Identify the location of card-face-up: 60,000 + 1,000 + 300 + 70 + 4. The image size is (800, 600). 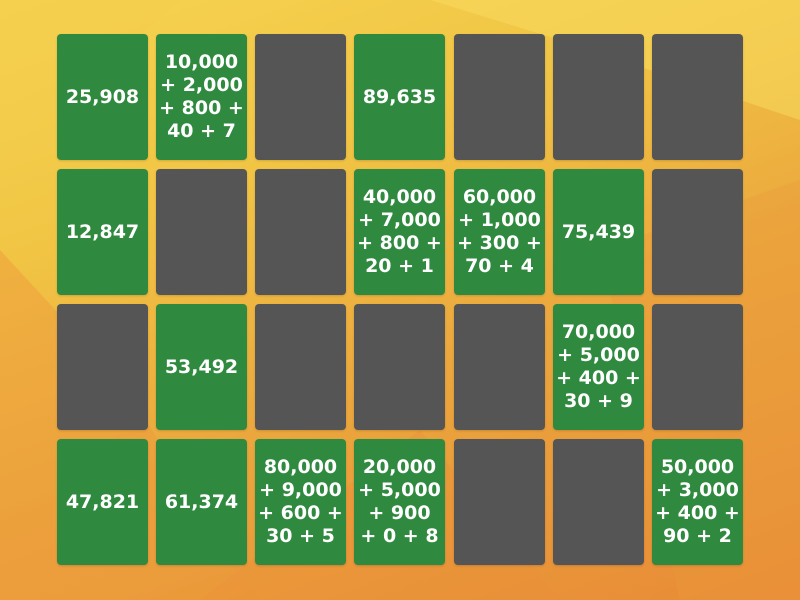
(499, 232).